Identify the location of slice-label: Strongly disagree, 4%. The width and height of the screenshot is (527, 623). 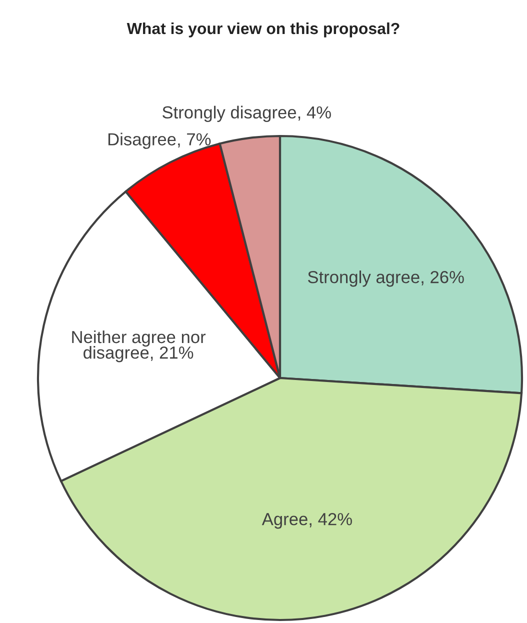
(246, 114).